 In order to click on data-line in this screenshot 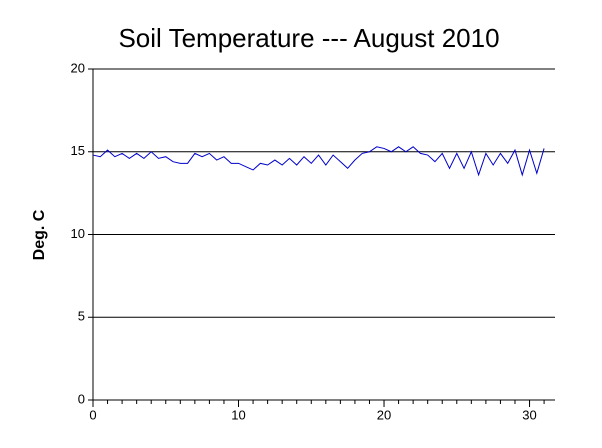, I will do `click(318, 161)`.